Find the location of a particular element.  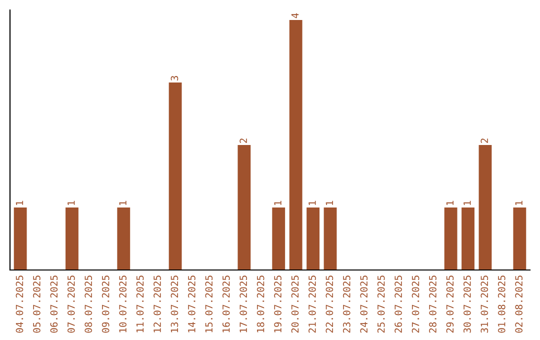

x-tick-label: 25.07.2025 is located at coordinates (381, 304).